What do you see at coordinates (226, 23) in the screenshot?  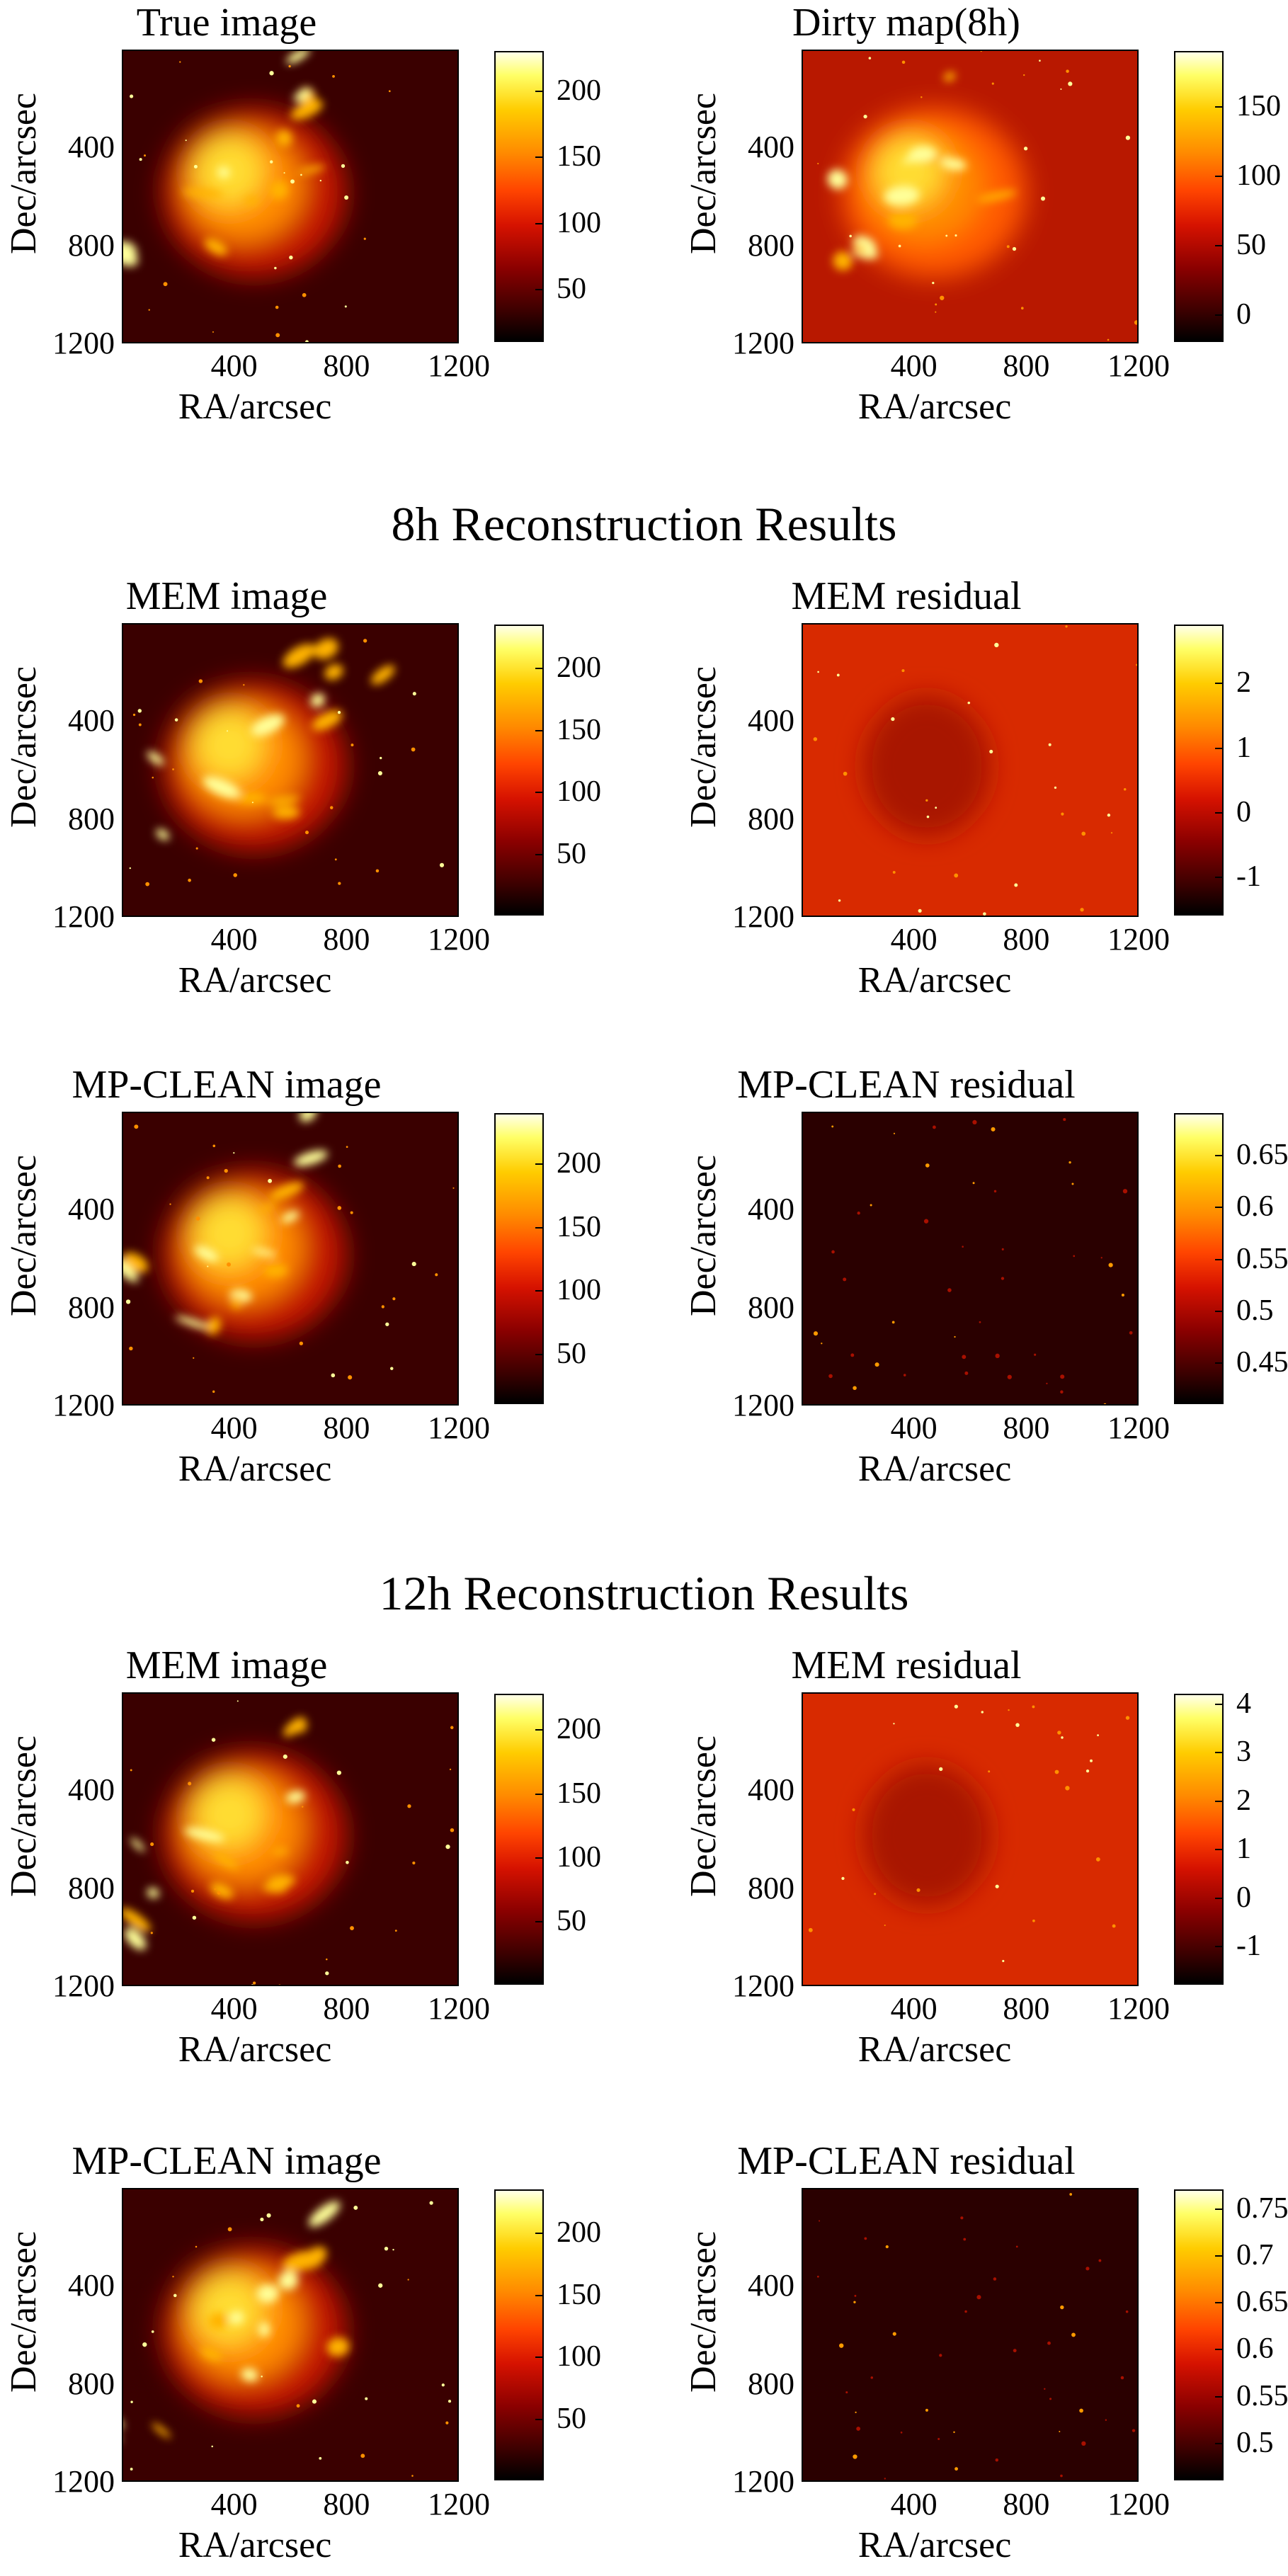 I see `panel-title: True image` at bounding box center [226, 23].